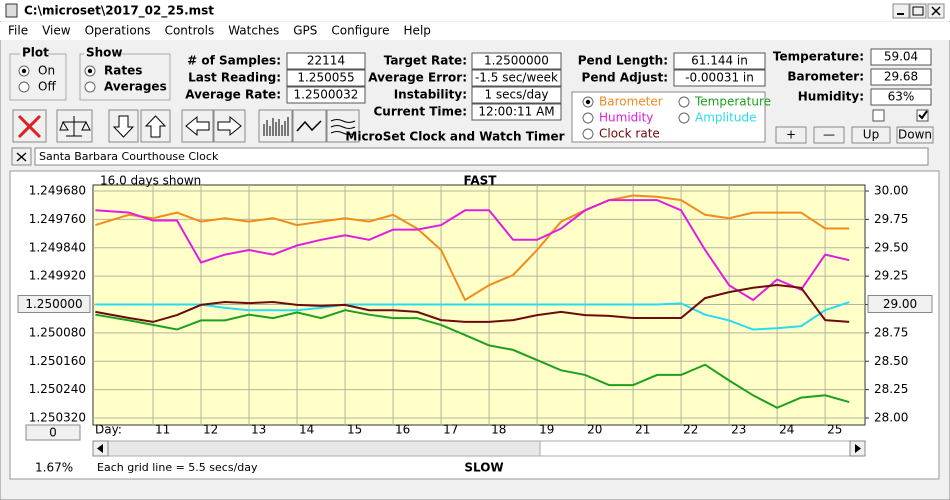  What do you see at coordinates (57, 361) in the screenshot?
I see `y-tick-label: 1.250160` at bounding box center [57, 361].